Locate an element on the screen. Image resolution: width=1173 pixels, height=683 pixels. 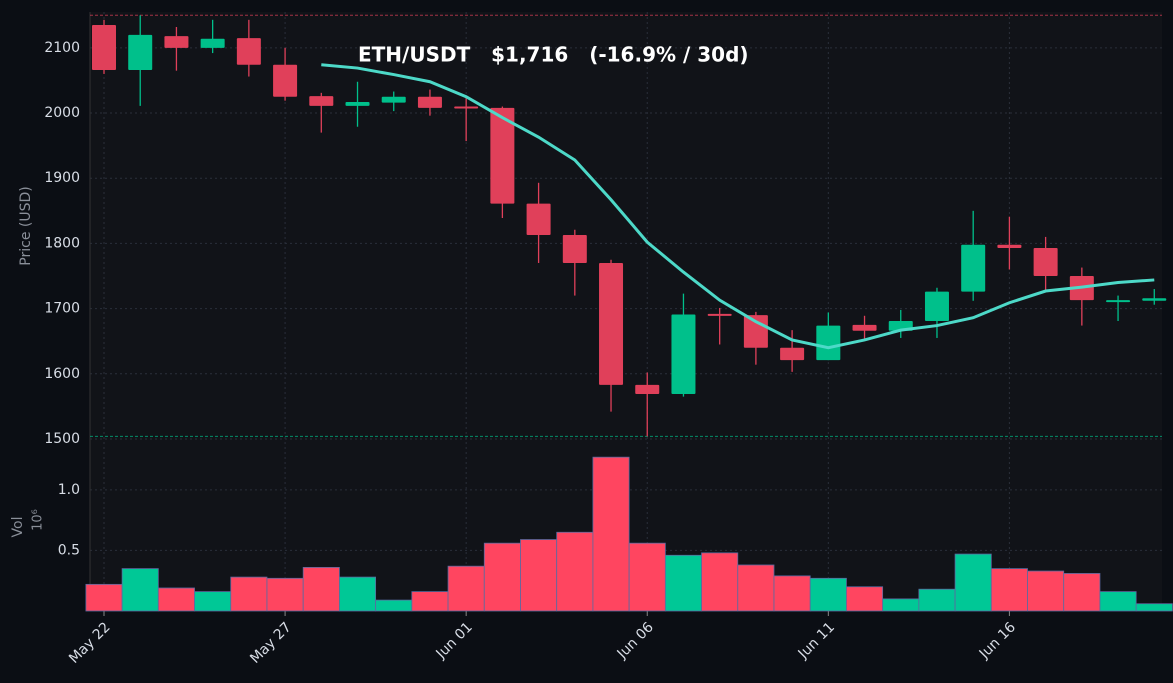
volume-axis-label: Vol is located at coordinates (18, 527).